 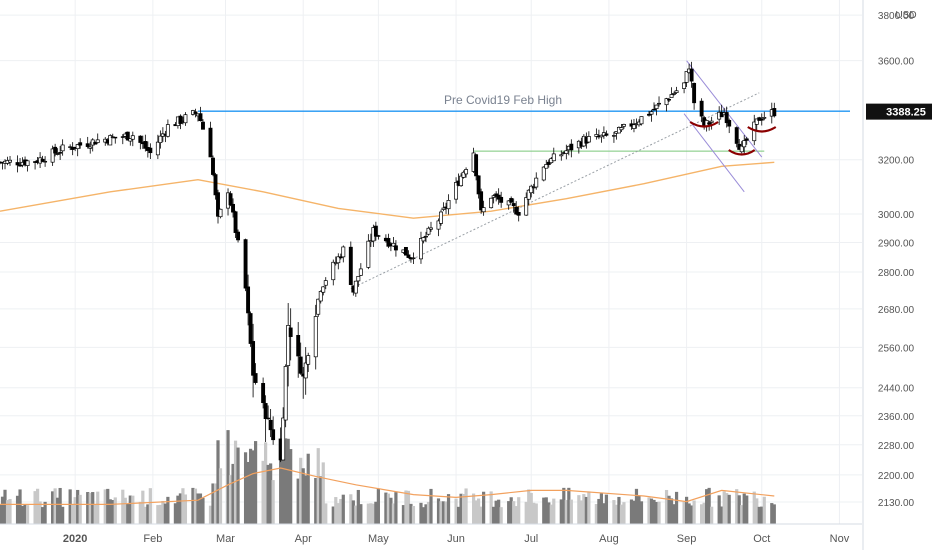 I want to click on last-price-tag: 3388.25, so click(x=899, y=111).